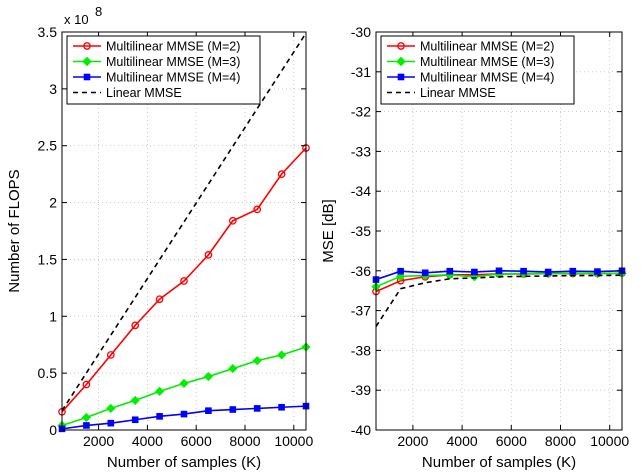  I want to click on y-tick-label: 0, so click(53, 430).